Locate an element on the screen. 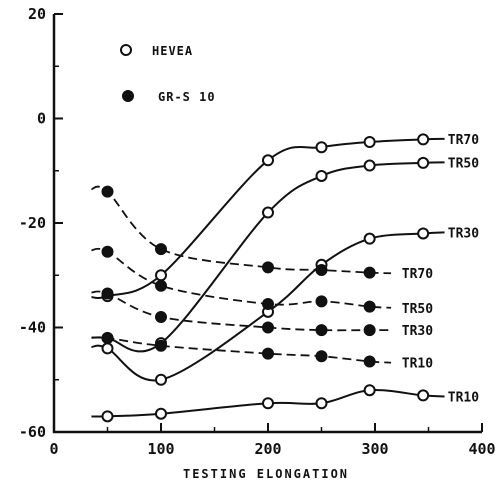  y-tick-label: -40 is located at coordinates (32, 328).